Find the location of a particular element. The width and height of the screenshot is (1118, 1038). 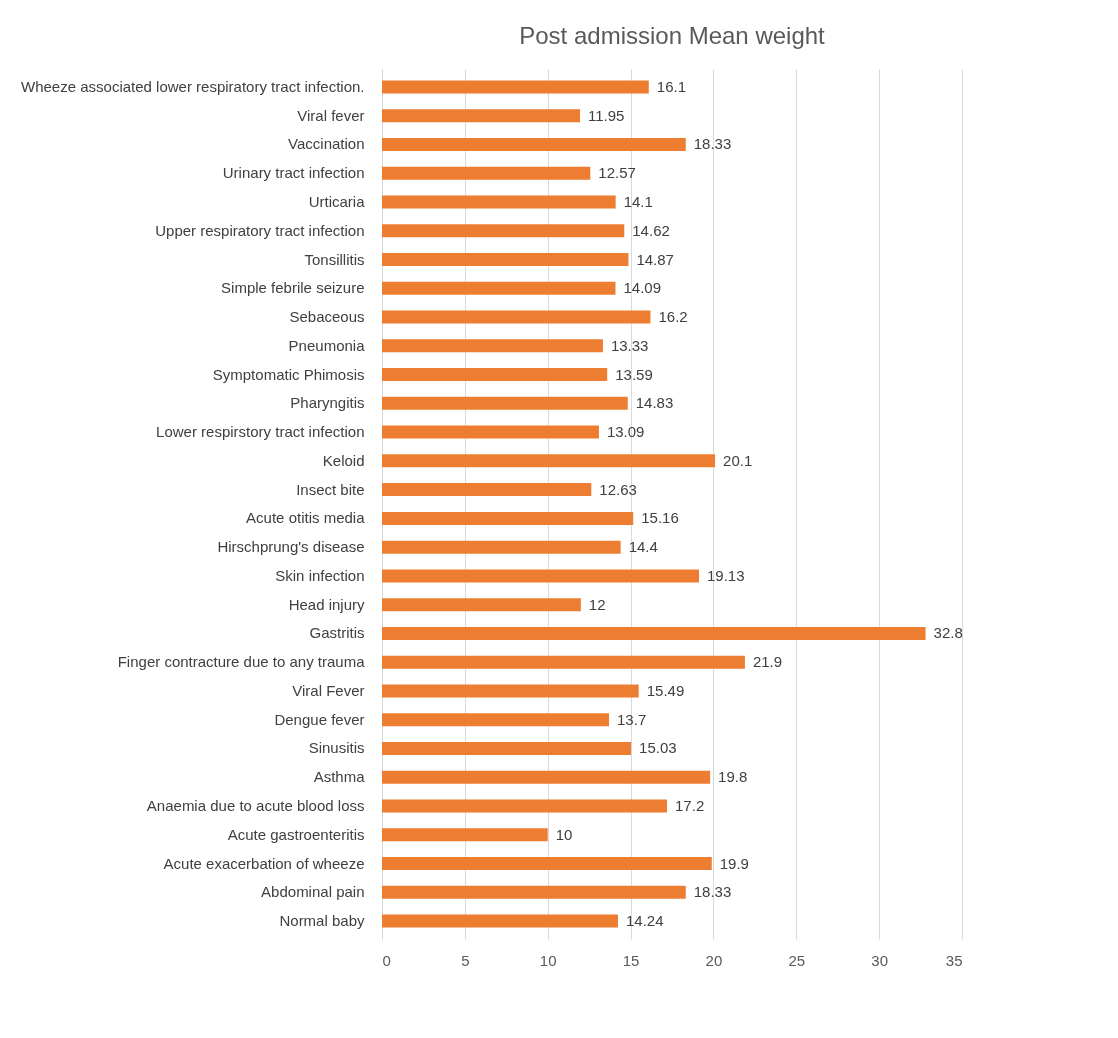

data-label: 14.1 is located at coordinates (638, 202).